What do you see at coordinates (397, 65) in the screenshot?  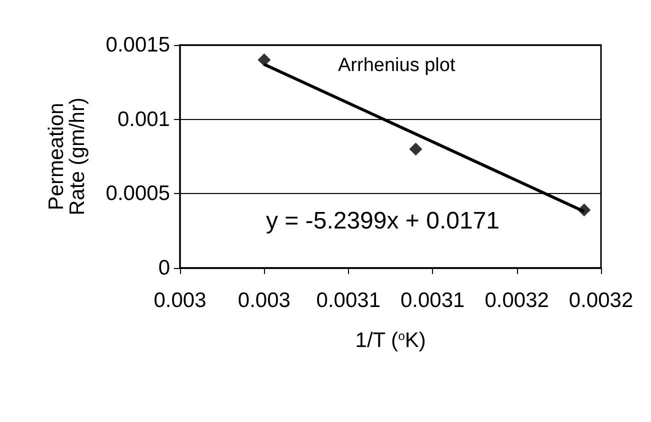 I see `annotation: Arrhenius plot` at bounding box center [397, 65].